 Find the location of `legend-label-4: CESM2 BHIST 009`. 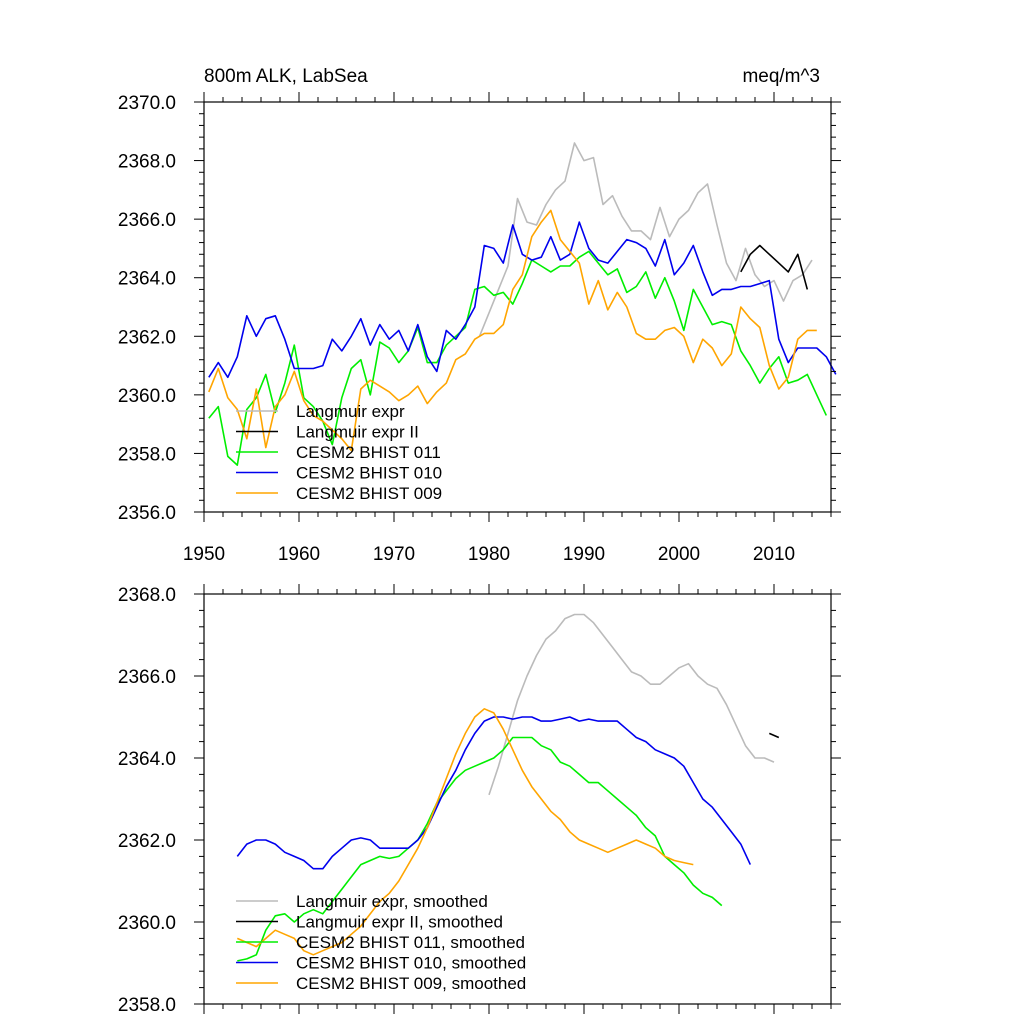

legend-label-4: CESM2 BHIST 009 is located at coordinates (369, 493).